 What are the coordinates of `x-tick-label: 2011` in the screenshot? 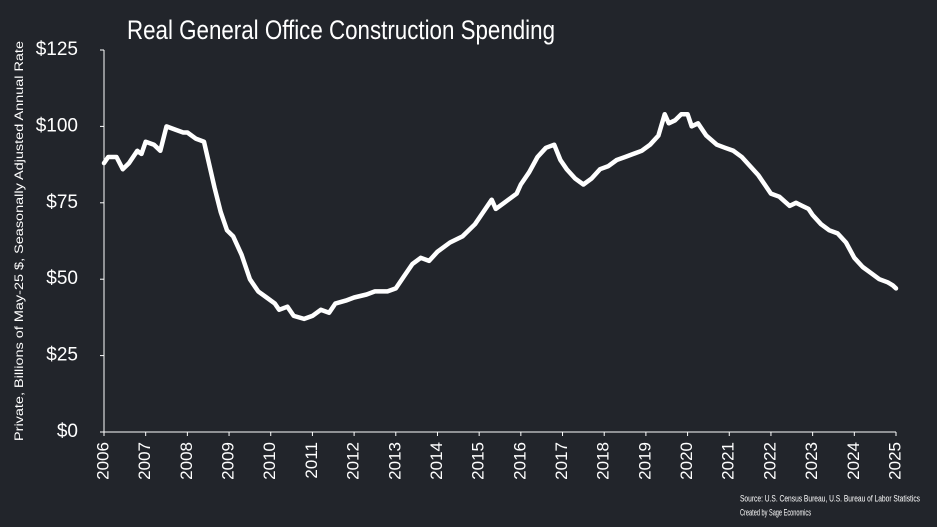 It's located at (311, 460).